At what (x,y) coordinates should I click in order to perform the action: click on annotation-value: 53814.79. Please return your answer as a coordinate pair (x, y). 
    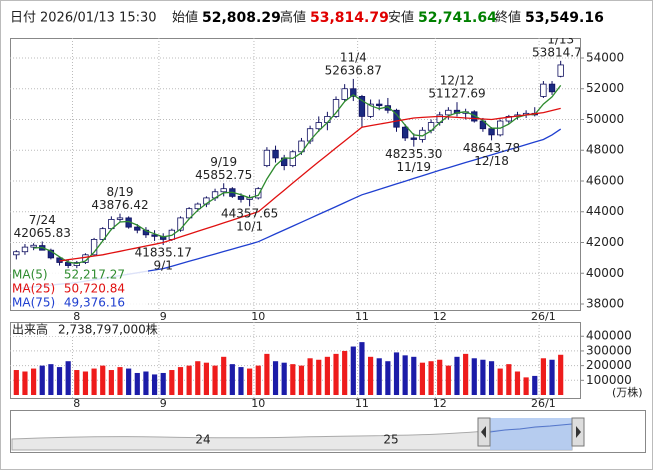
    Looking at the image, I should click on (560, 52).